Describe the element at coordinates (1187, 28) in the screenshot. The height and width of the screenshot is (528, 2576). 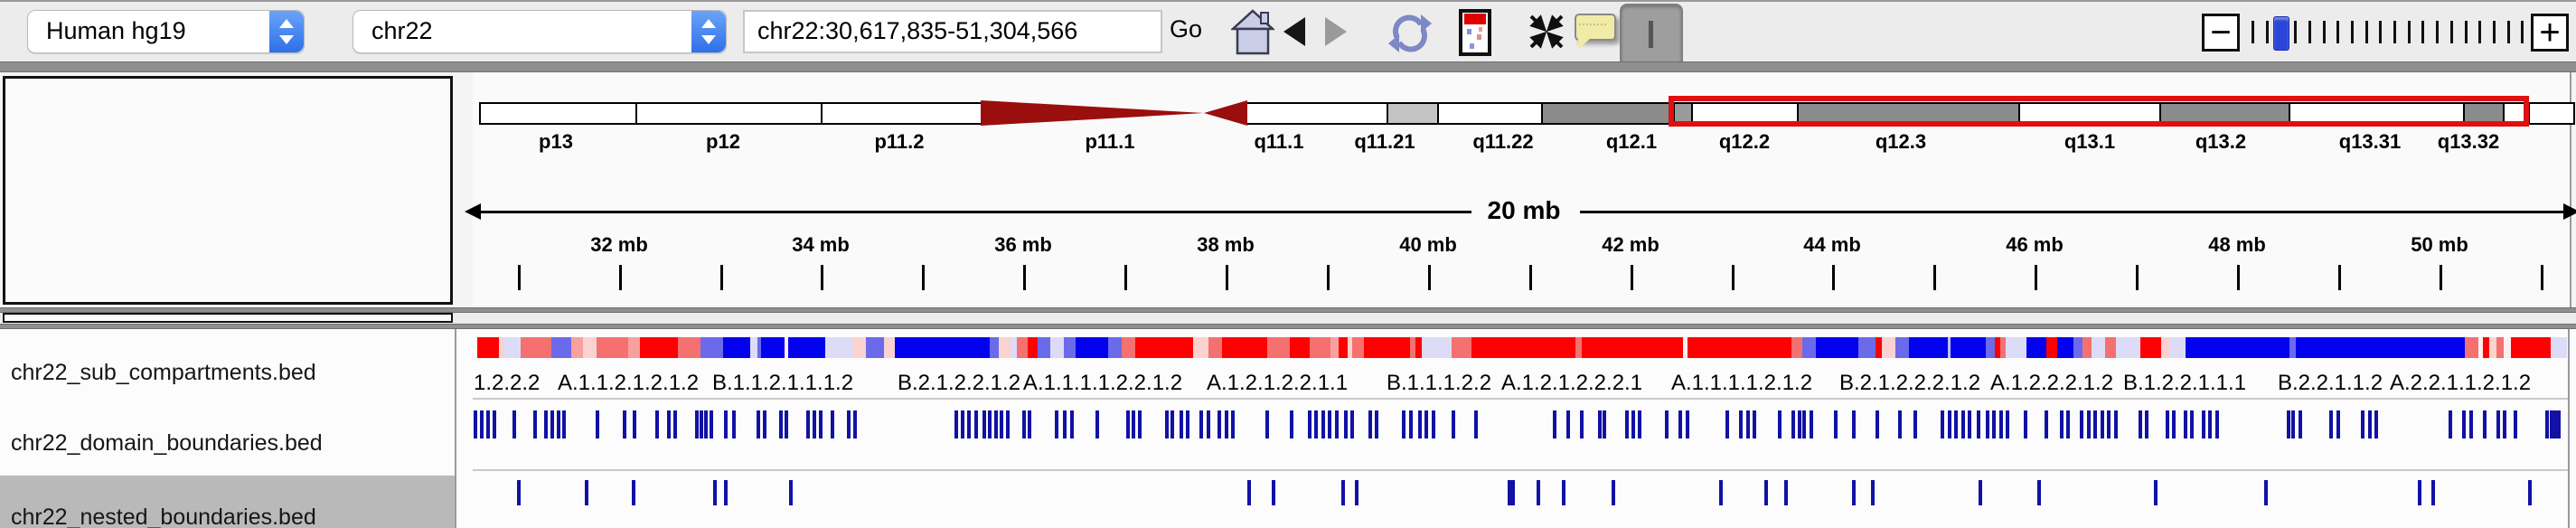
I see `go-button: Go` at that location.